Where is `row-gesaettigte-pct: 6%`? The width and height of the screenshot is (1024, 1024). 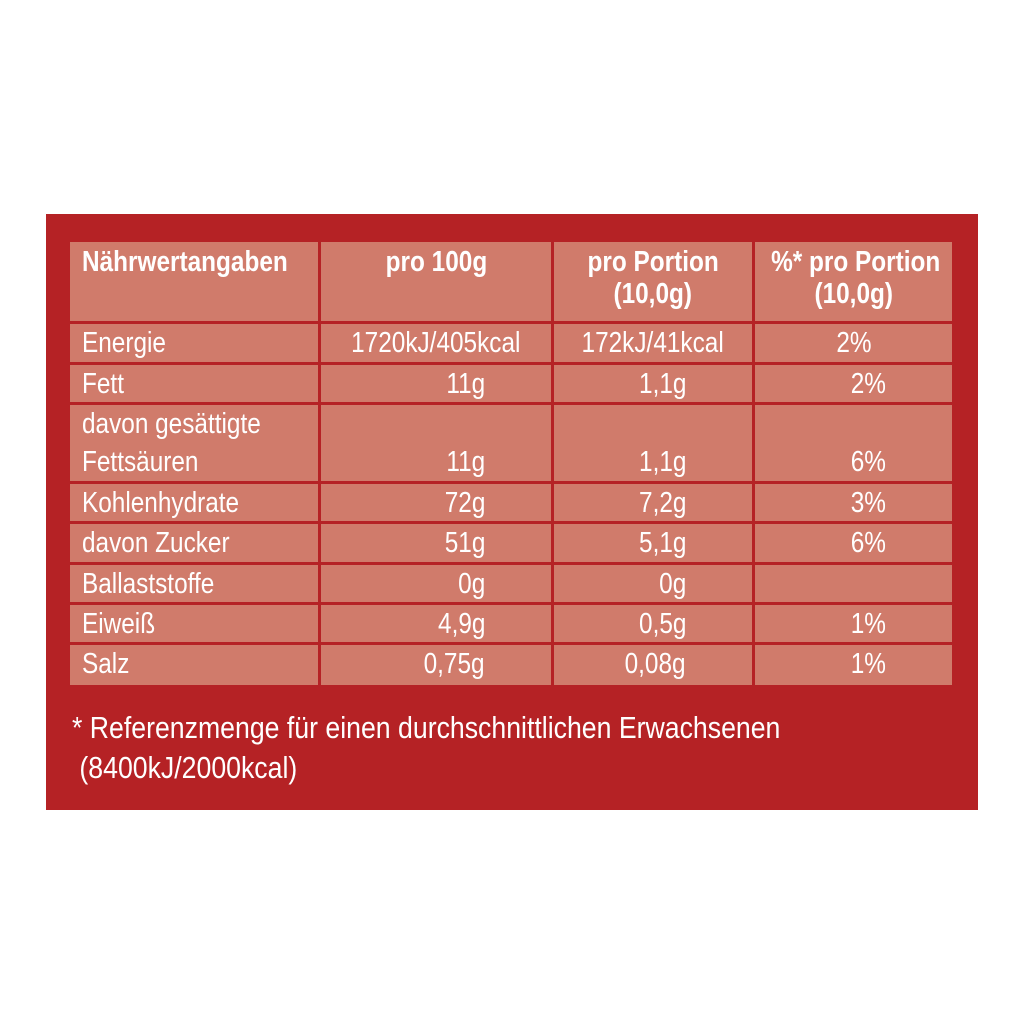
row-gesaettigte-pct: 6% is located at coordinates (853, 443).